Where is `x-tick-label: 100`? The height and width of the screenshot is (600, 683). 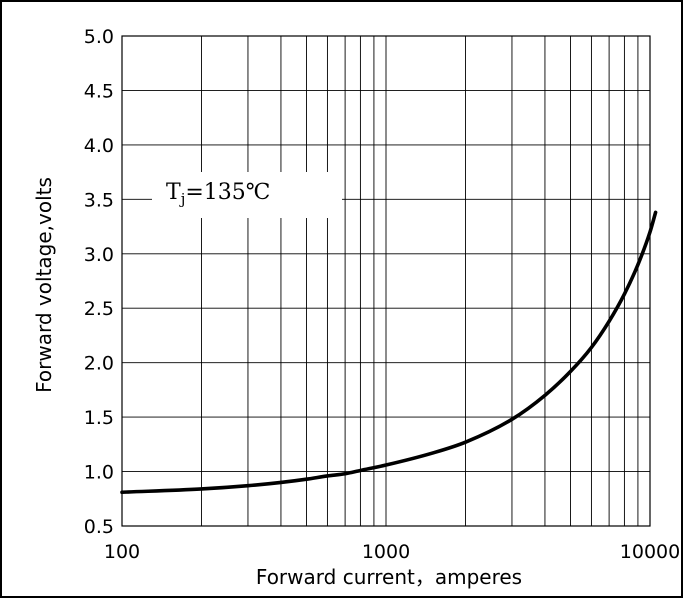
x-tick-label: 100 is located at coordinates (122, 552).